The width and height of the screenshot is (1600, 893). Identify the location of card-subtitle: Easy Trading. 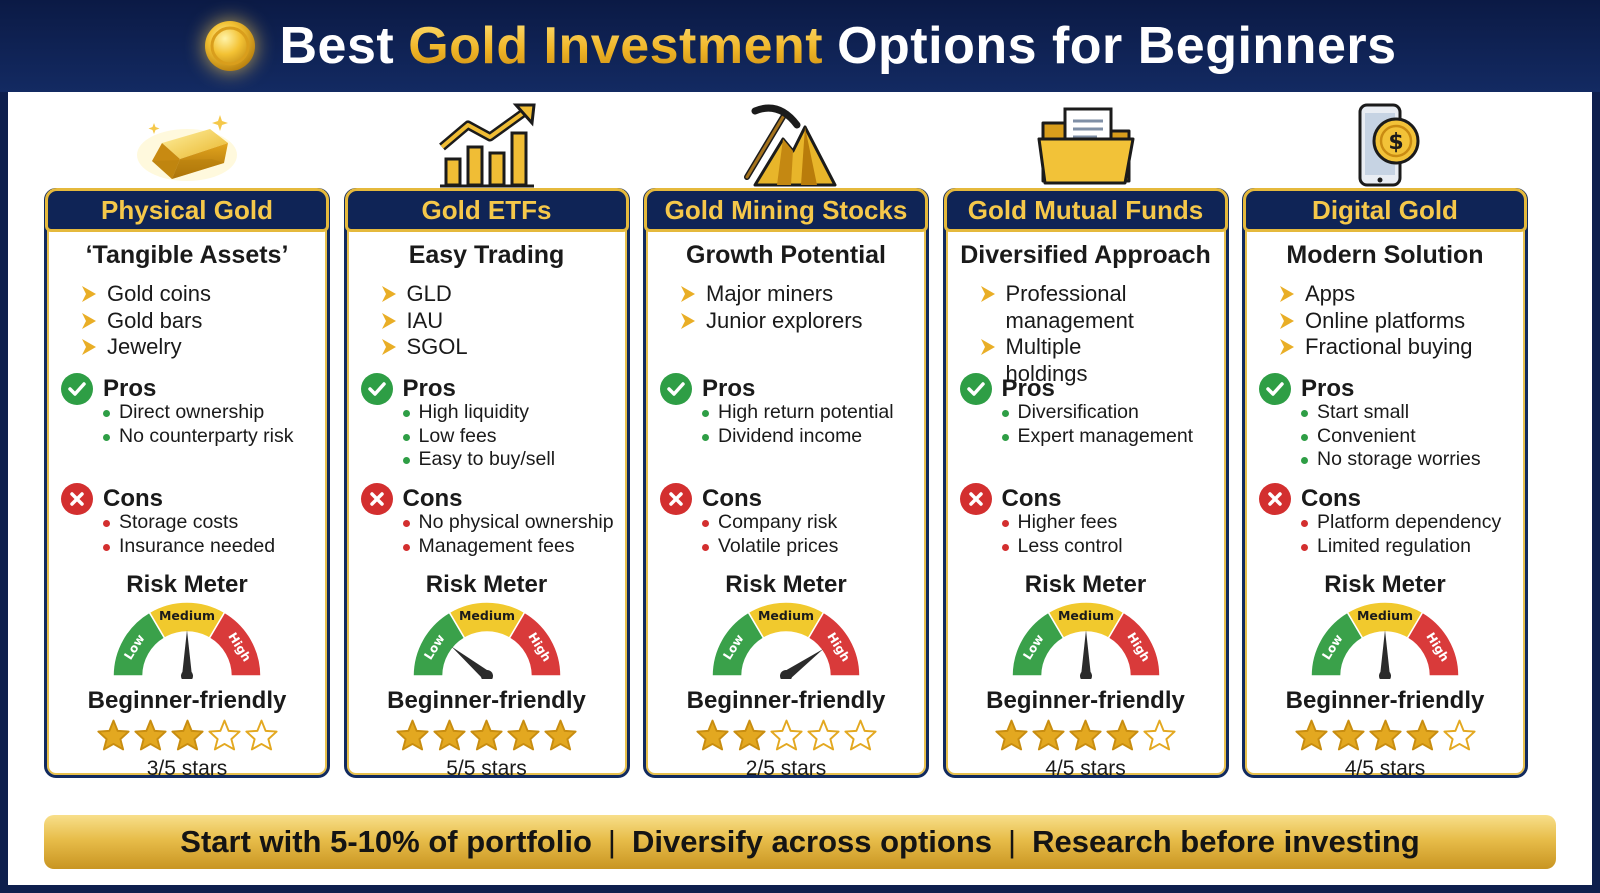
(486, 255).